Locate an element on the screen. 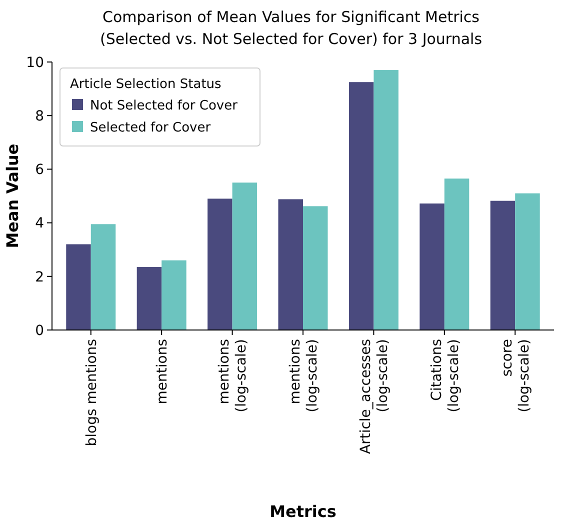 The image size is (562, 525). y-tick-label: 2 is located at coordinates (39, 277).